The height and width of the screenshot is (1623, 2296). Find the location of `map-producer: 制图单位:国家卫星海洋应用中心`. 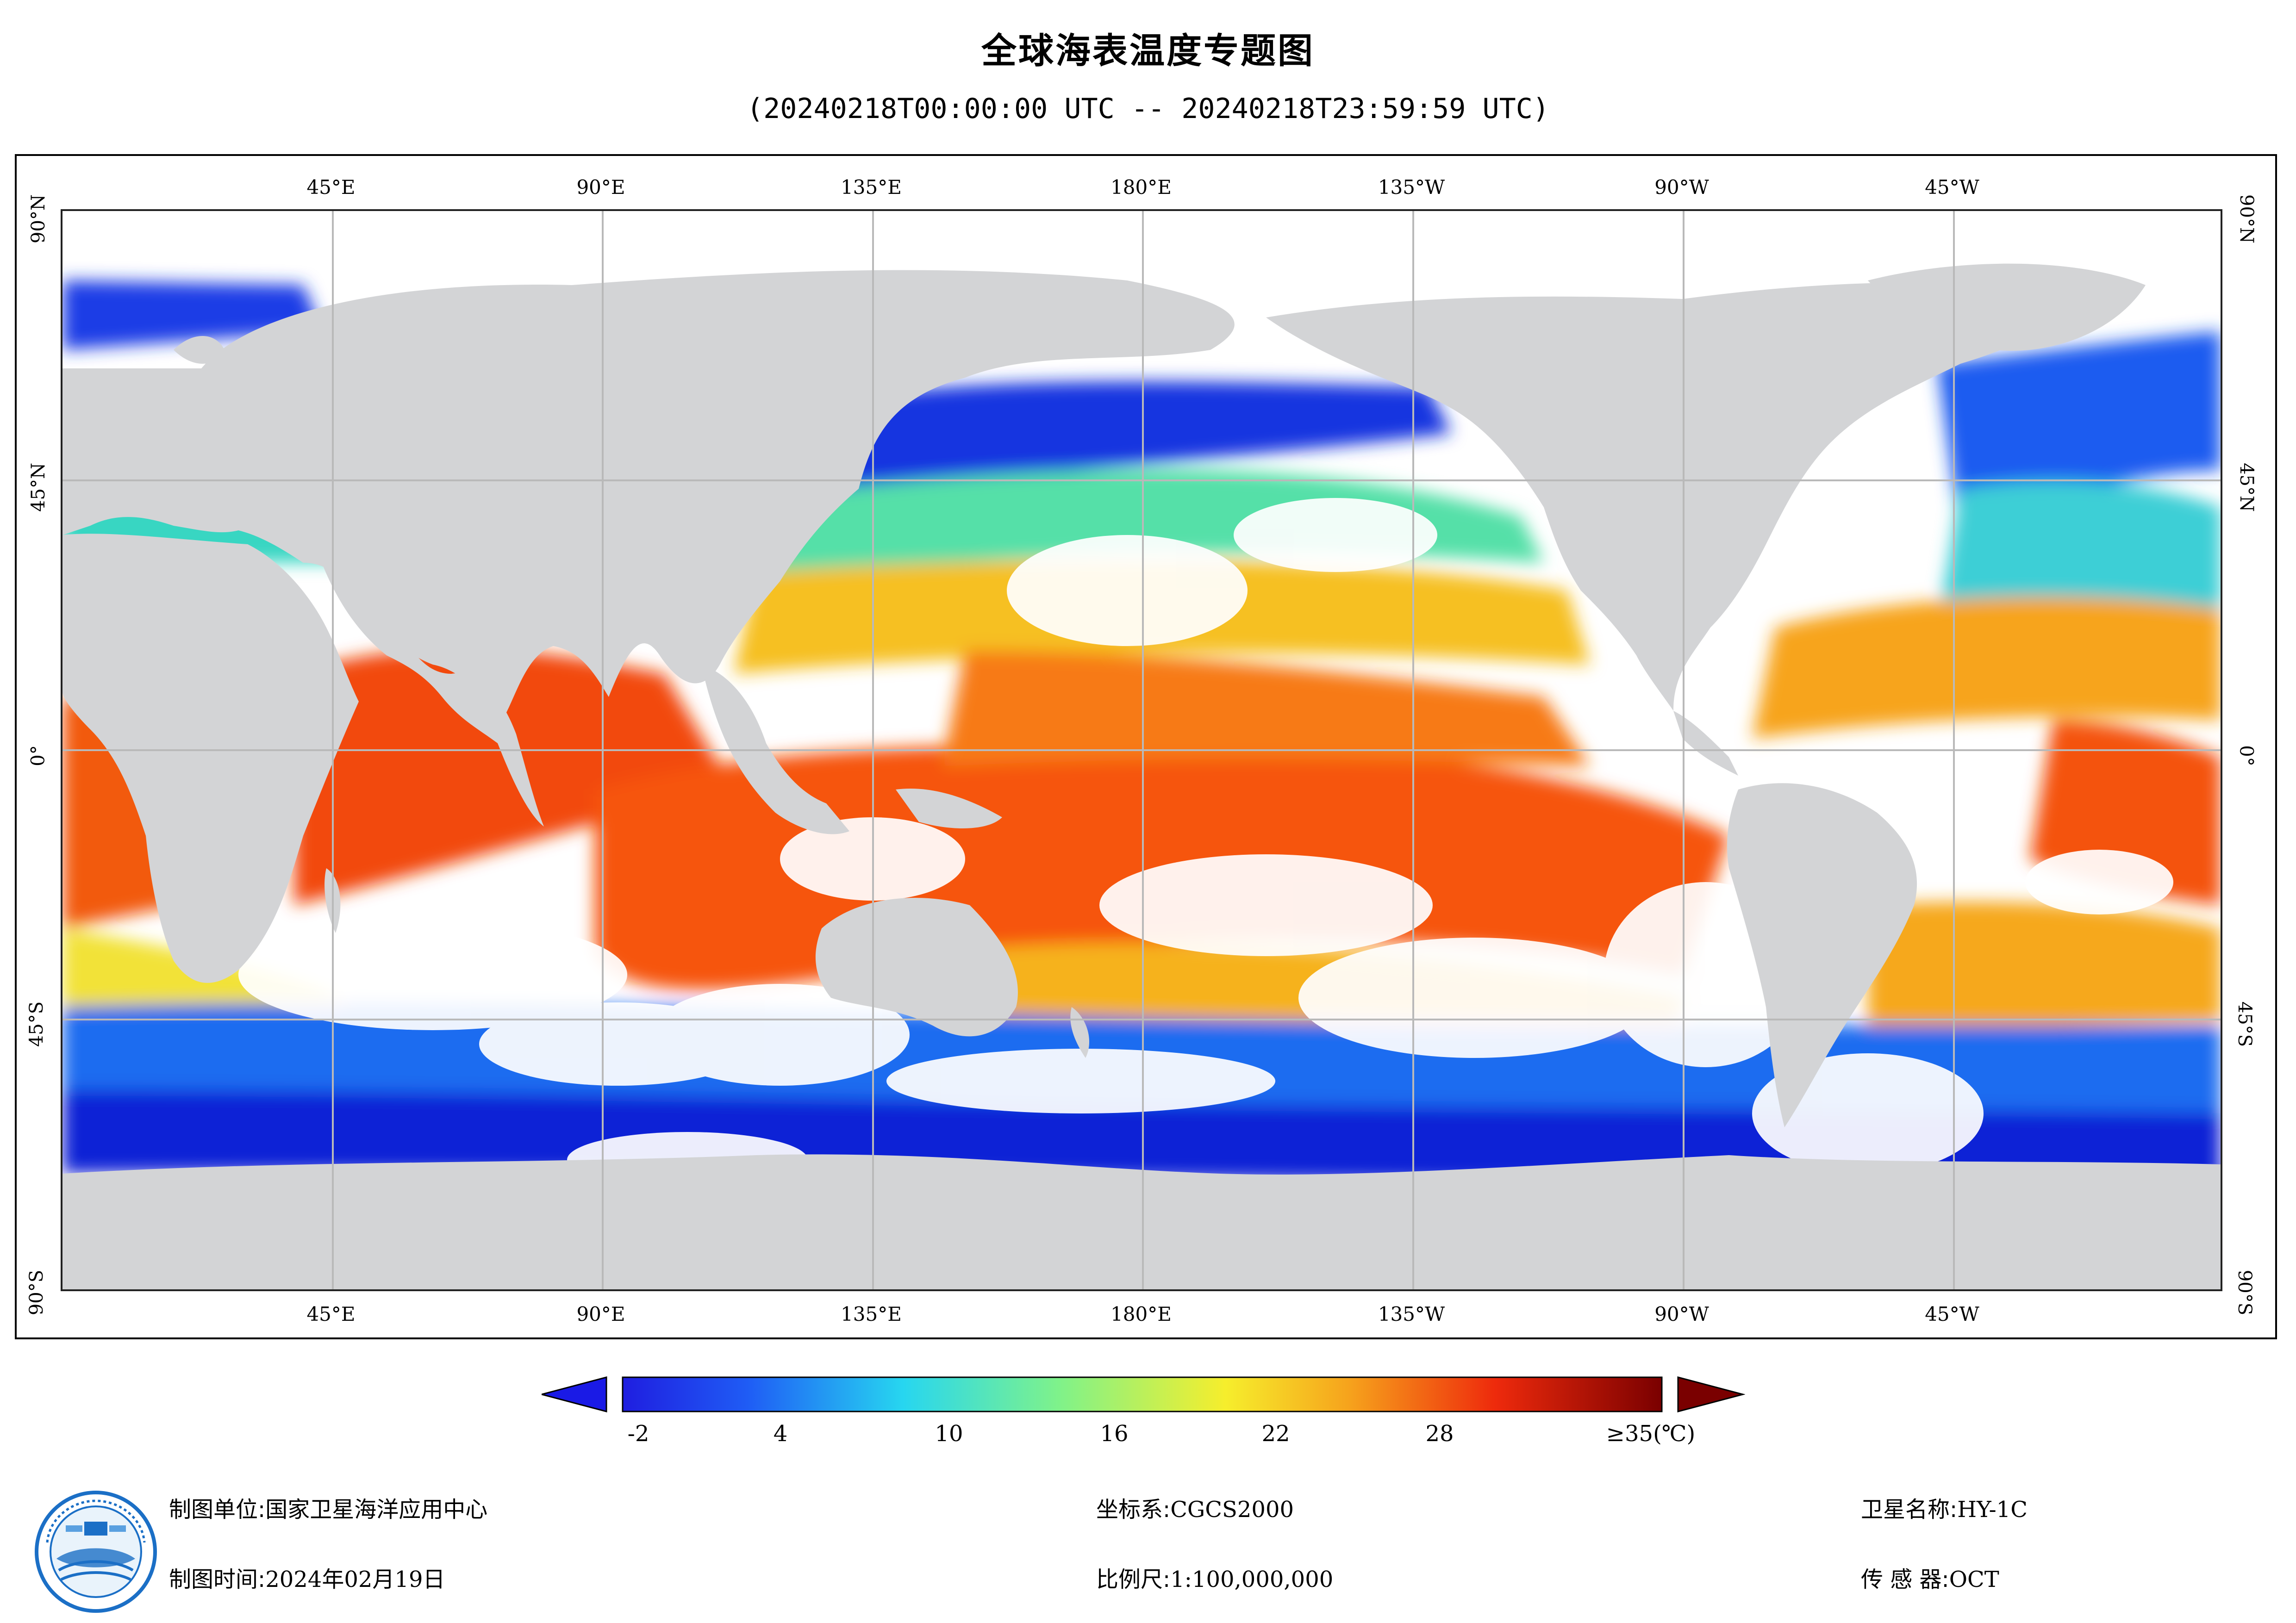

map-producer: 制图单位:国家卫星海洋应用中心 is located at coordinates (328, 1507).